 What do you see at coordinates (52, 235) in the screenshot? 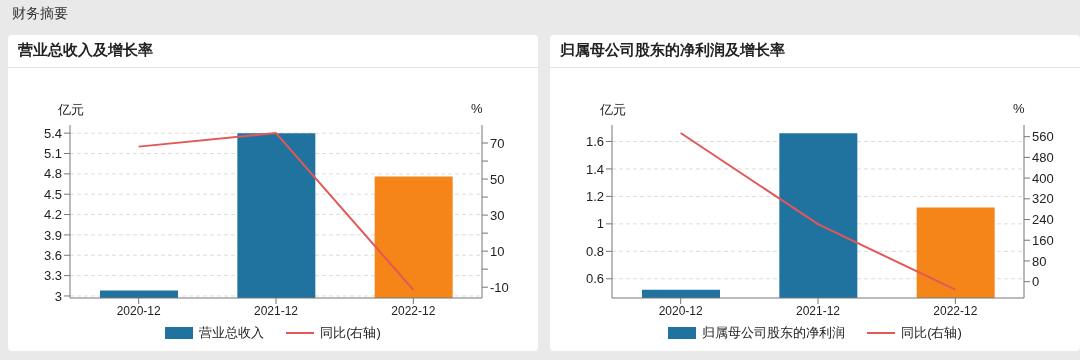
I see `y-tick-label: 3.9` at bounding box center [52, 235].